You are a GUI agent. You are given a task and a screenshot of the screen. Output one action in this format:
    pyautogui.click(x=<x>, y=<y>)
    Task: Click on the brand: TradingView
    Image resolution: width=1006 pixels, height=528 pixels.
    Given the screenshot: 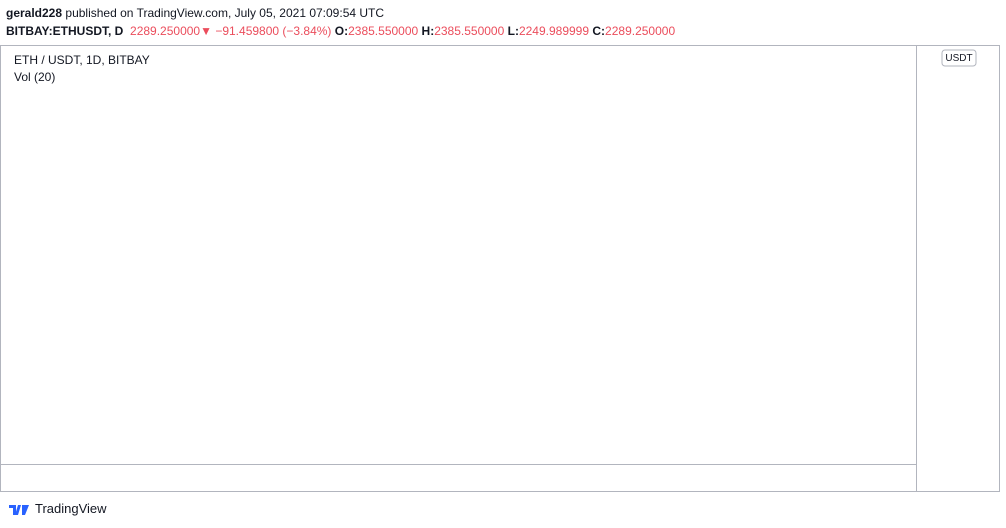 What is the action you would take?
    pyautogui.click(x=71, y=508)
    